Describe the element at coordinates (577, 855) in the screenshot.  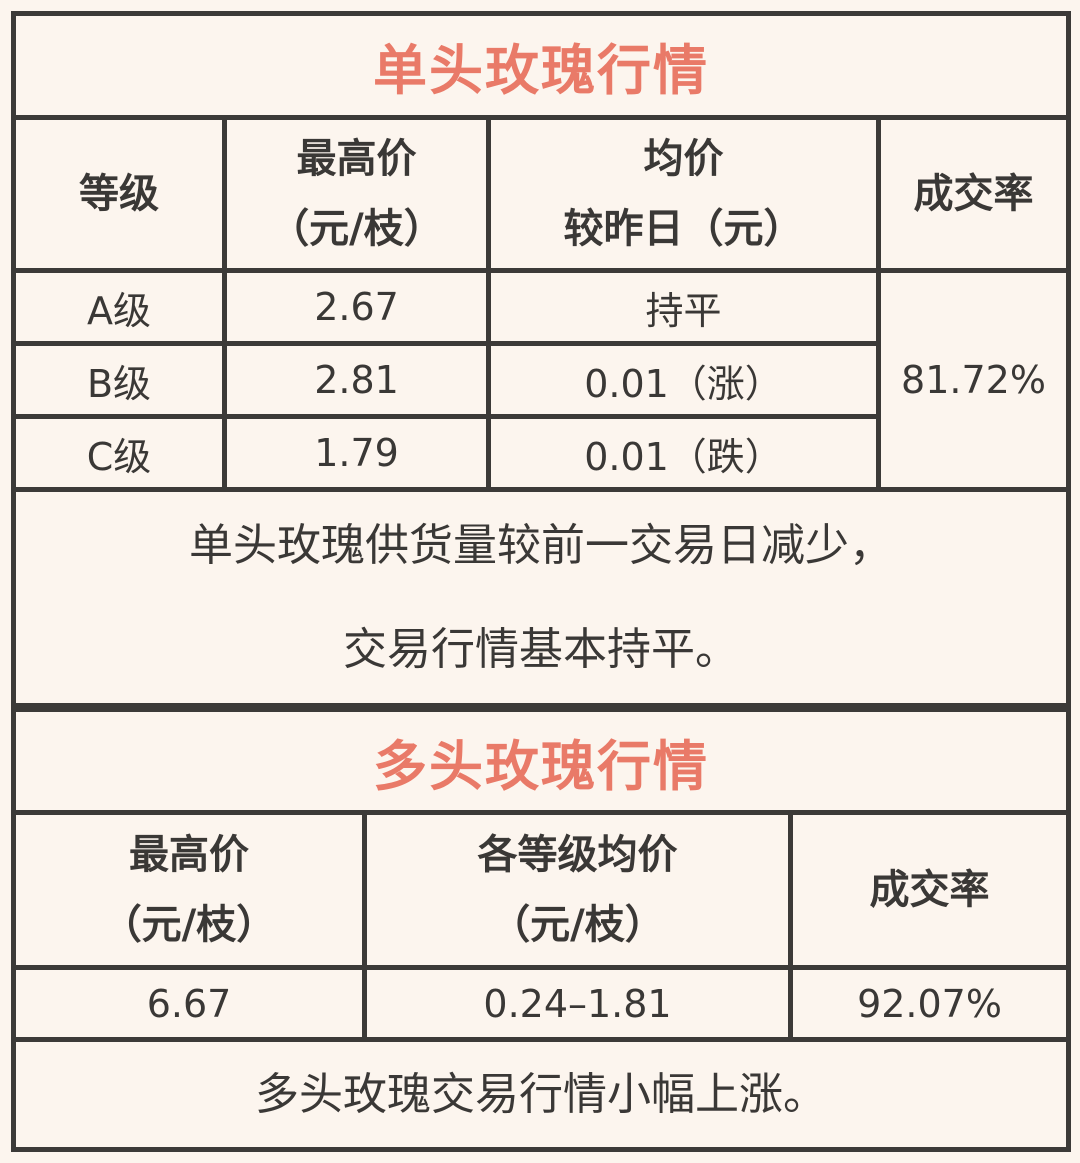
I see `header-avg-line1: 各等级均价` at that location.